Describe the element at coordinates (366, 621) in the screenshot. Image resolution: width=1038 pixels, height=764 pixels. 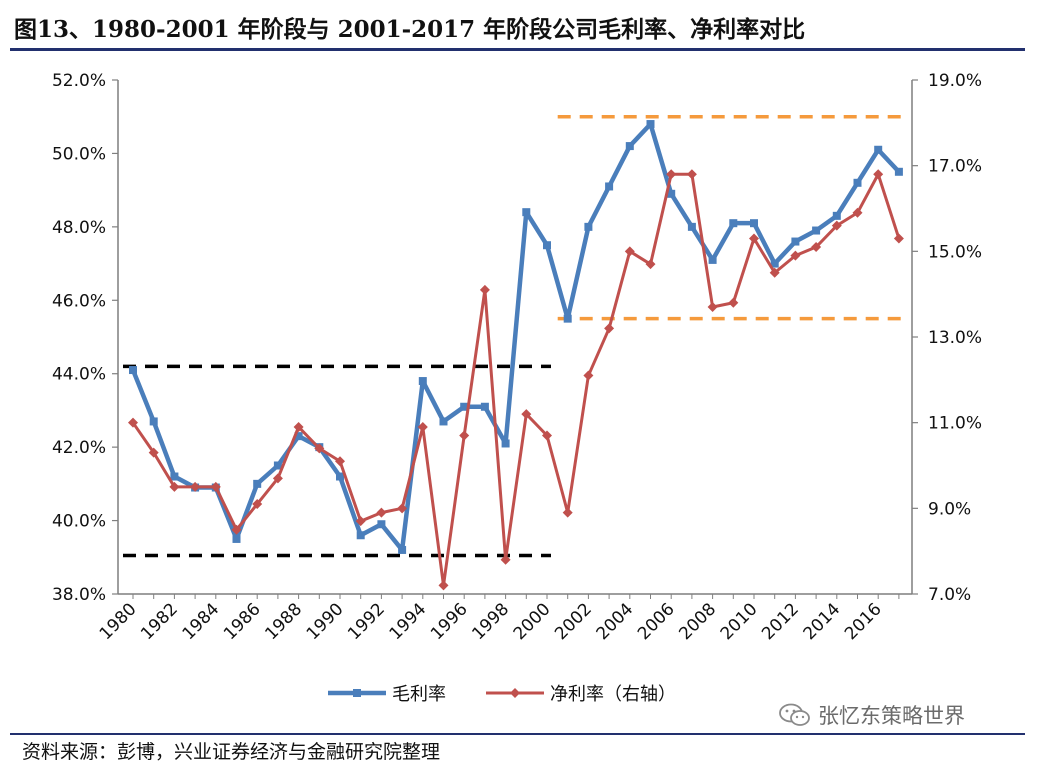
I see `x-tick-label: 1992` at that location.